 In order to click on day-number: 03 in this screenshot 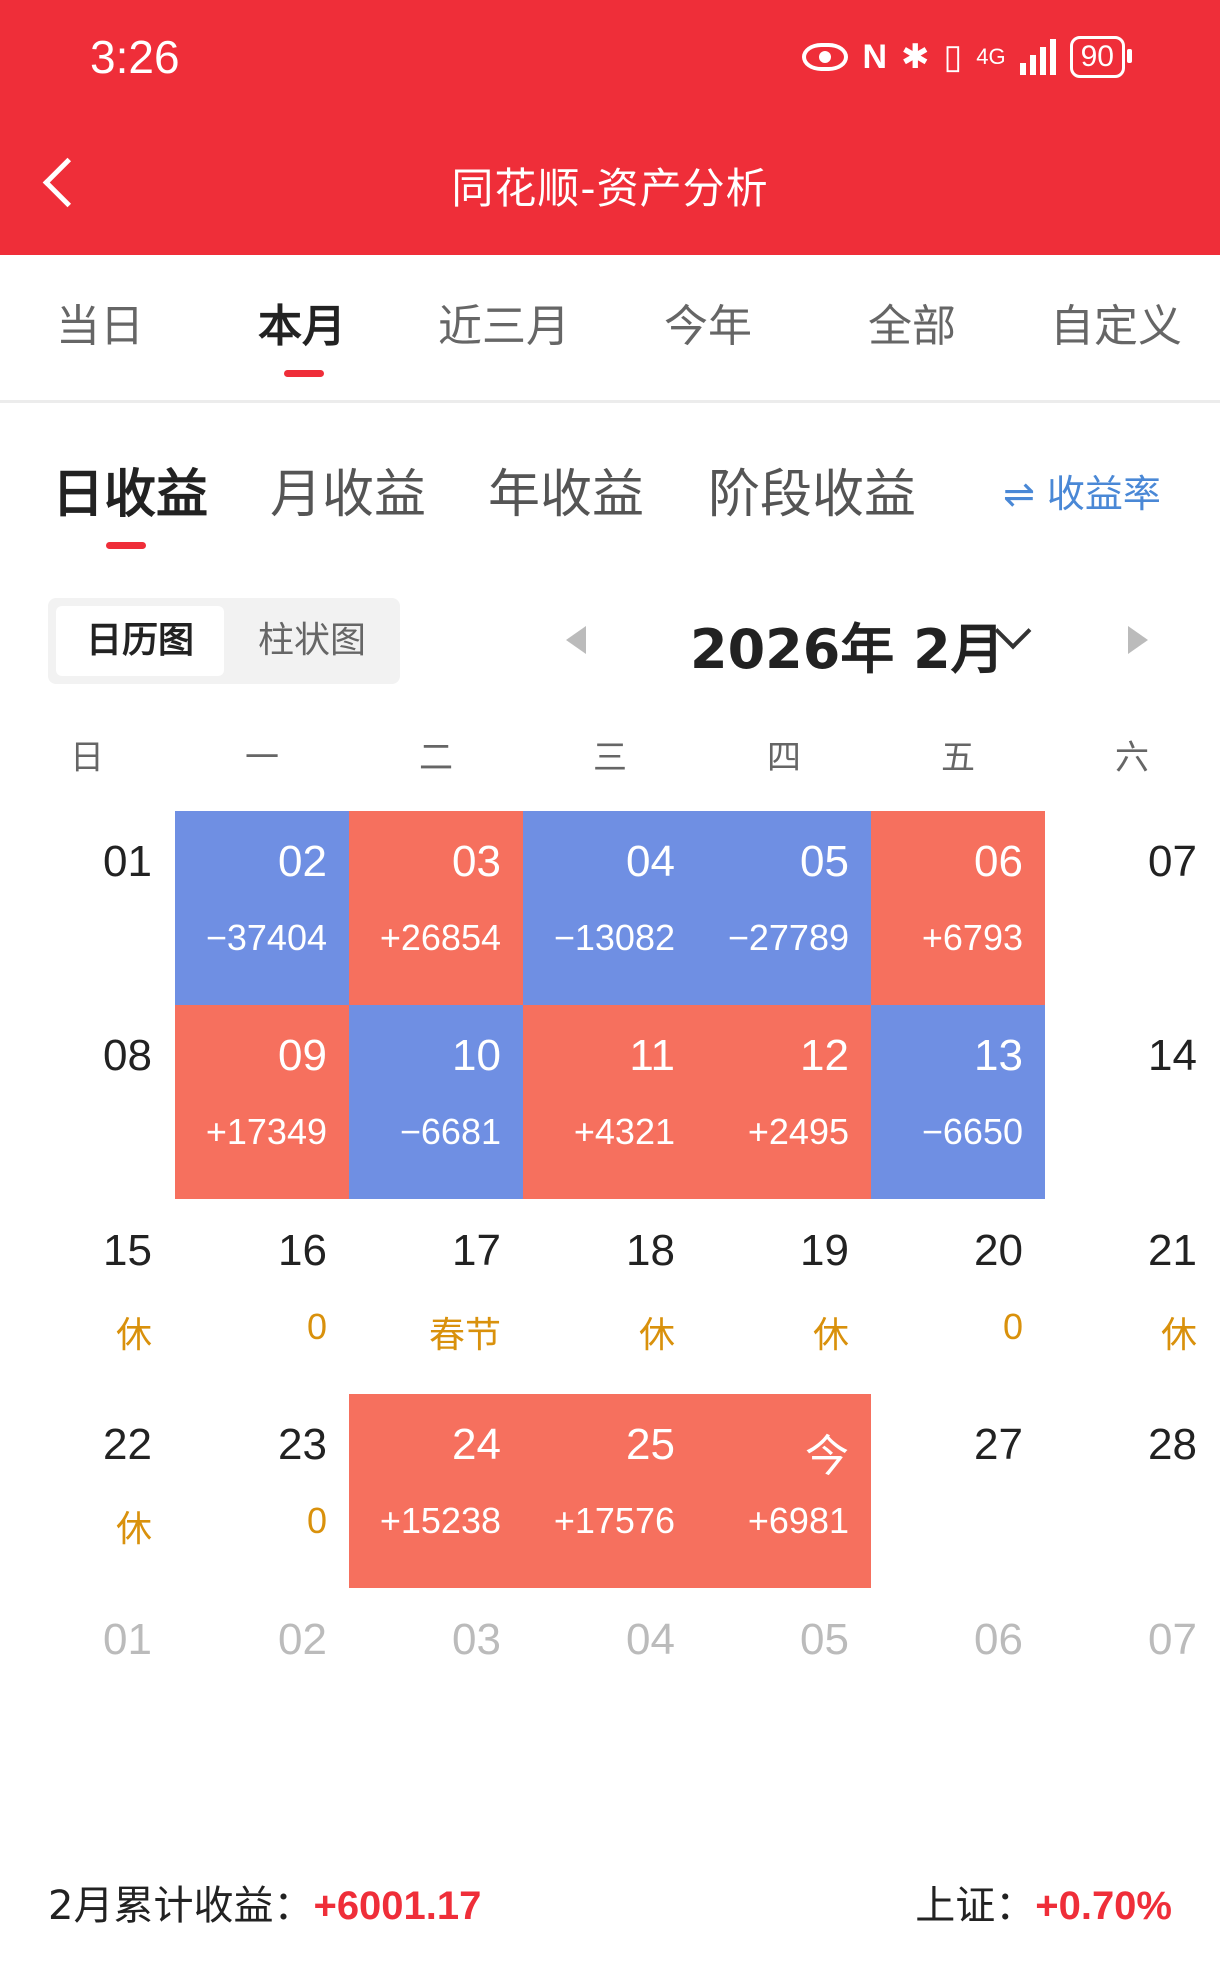, I will do `click(476, 861)`.